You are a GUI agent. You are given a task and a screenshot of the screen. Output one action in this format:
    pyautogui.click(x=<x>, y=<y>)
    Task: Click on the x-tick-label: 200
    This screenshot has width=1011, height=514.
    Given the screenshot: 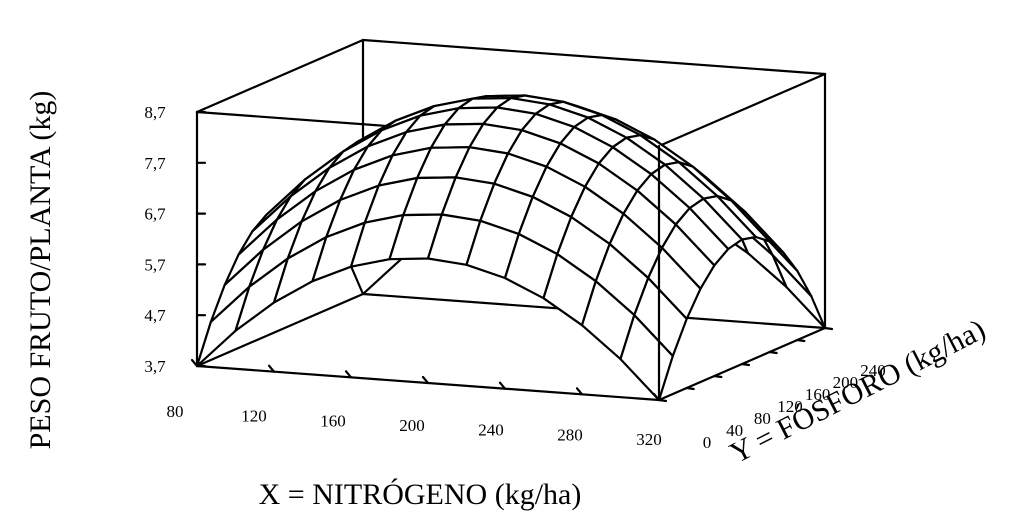 What is the action you would take?
    pyautogui.click(x=412, y=425)
    